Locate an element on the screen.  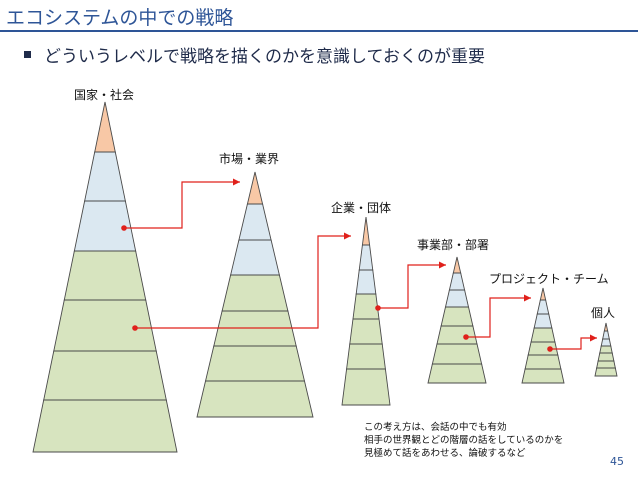
label-division-department: 事業部・部署 is located at coordinates (453, 245).